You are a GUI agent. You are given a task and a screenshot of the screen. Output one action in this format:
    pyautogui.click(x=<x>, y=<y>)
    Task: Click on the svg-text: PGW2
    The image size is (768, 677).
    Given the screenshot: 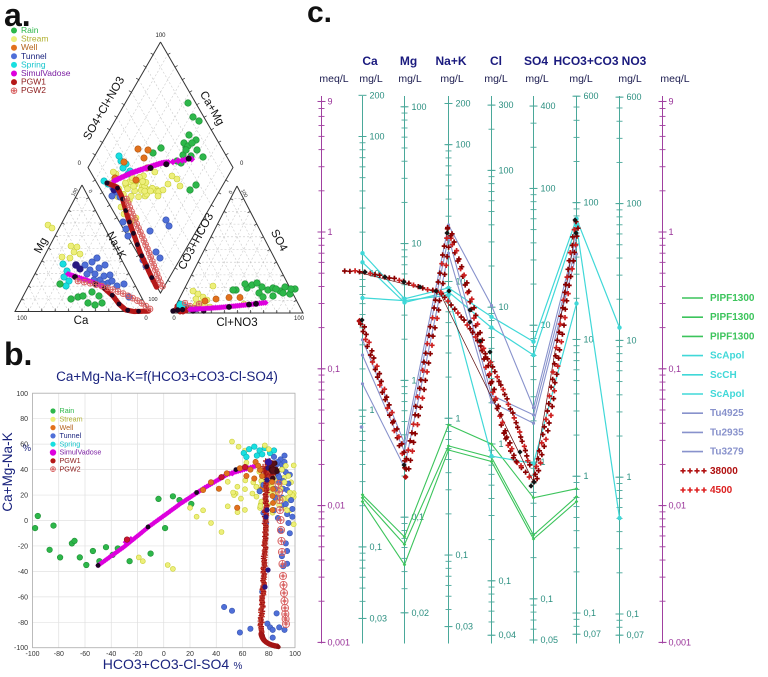 What is the action you would take?
    pyautogui.click(x=70, y=468)
    